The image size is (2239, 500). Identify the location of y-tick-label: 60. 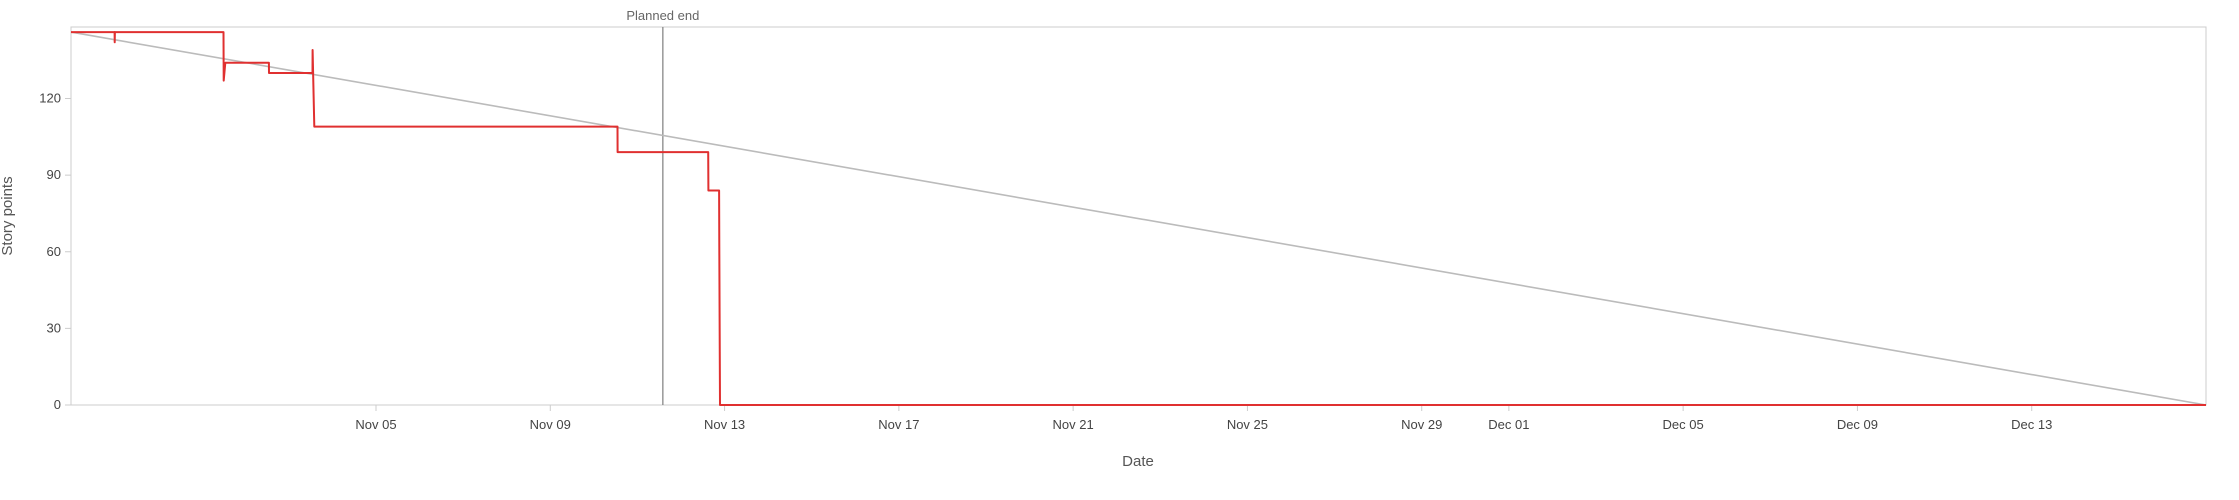
(54, 251).